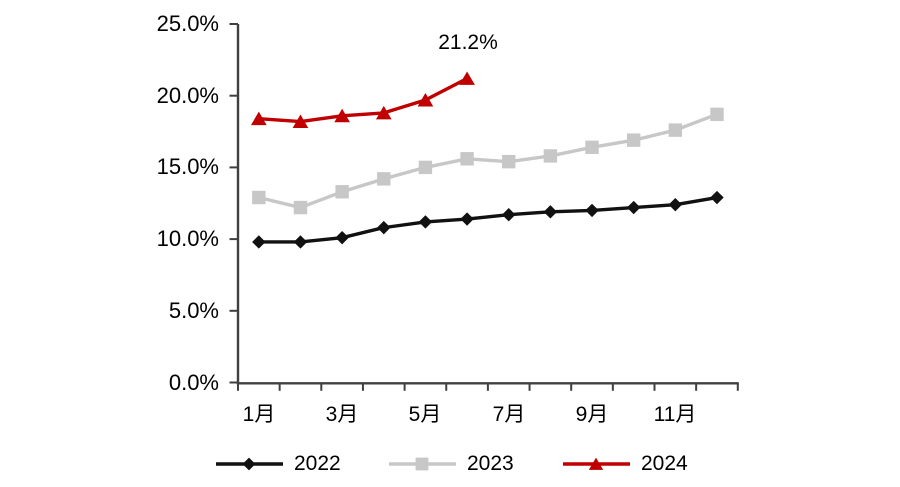  Describe the element at coordinates (193, 382) in the screenshot. I see `y-axis-label-0: 0.0%` at that location.